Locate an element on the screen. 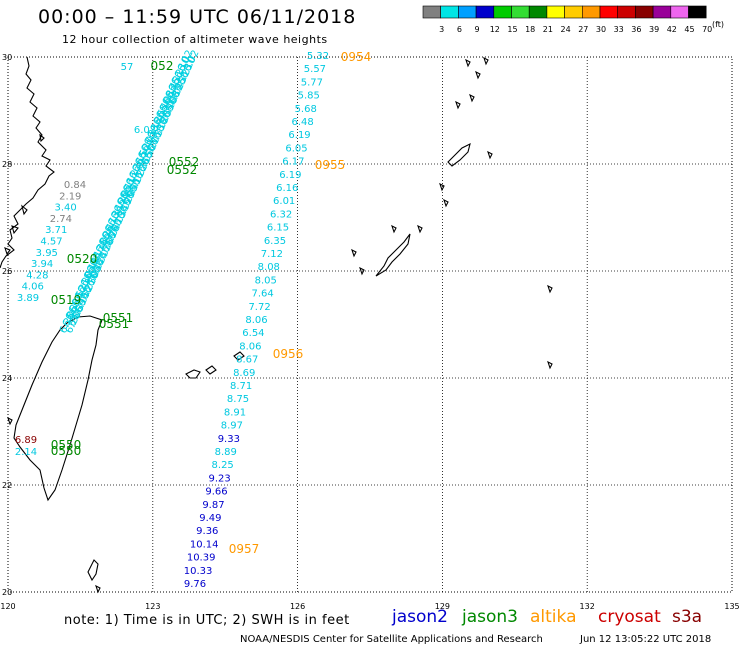 Image resolution: width=740 pixels, height=650 pixels. colorbar-tick-label: 15 is located at coordinates (512, 29).